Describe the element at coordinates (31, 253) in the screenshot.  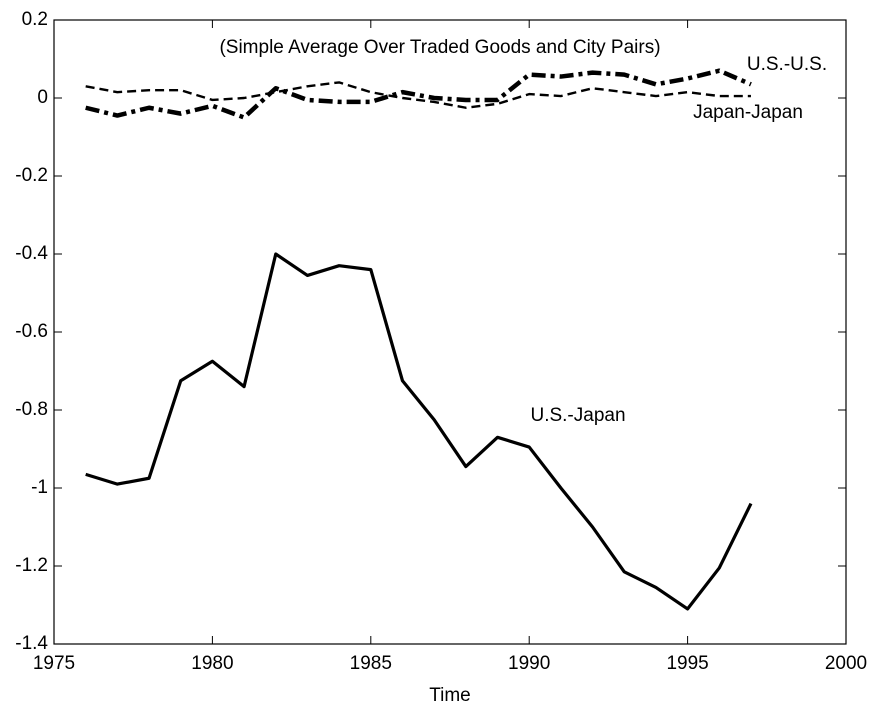
I see `y-tick-label: -0.4` at that location.